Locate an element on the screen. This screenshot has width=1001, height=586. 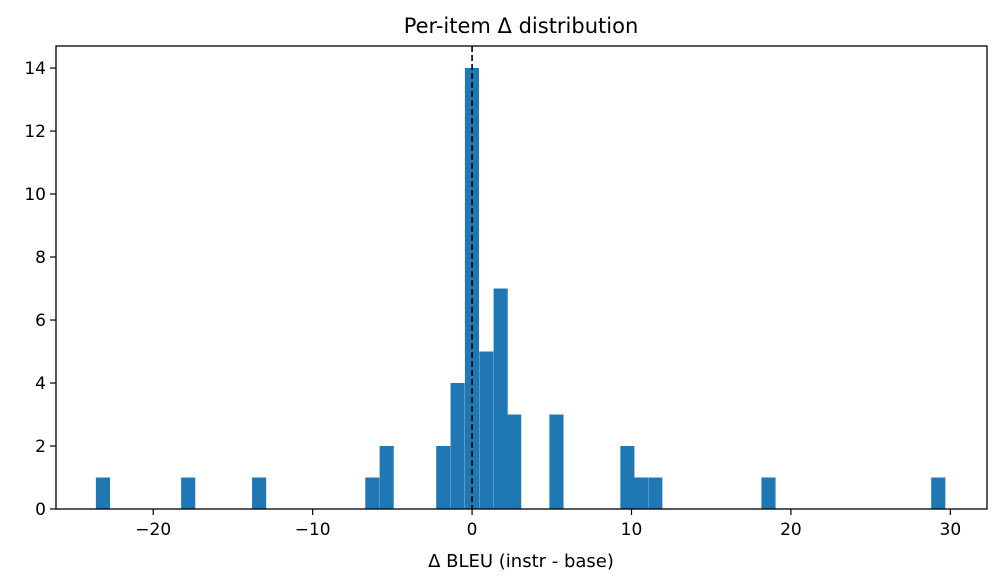
x-axis-ticks: −20 −10 0 10 20 30 is located at coordinates (548, 524).